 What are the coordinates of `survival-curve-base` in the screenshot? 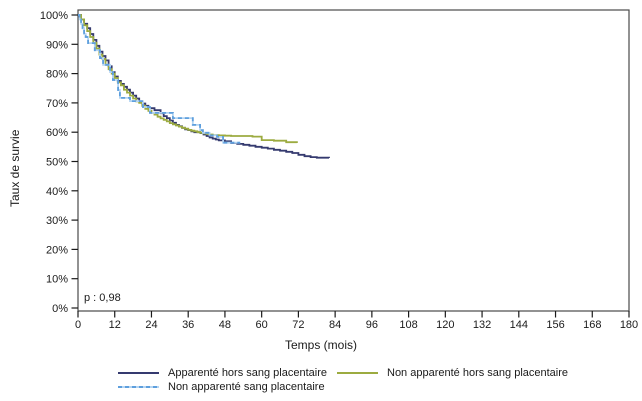 It's located at (159, 79).